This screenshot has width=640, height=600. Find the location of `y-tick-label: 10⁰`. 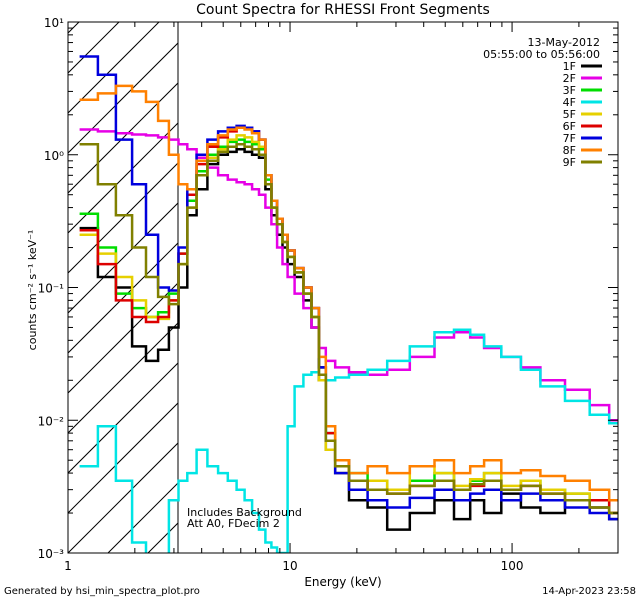

y-tick-label: 10⁰ is located at coordinates (54, 156).